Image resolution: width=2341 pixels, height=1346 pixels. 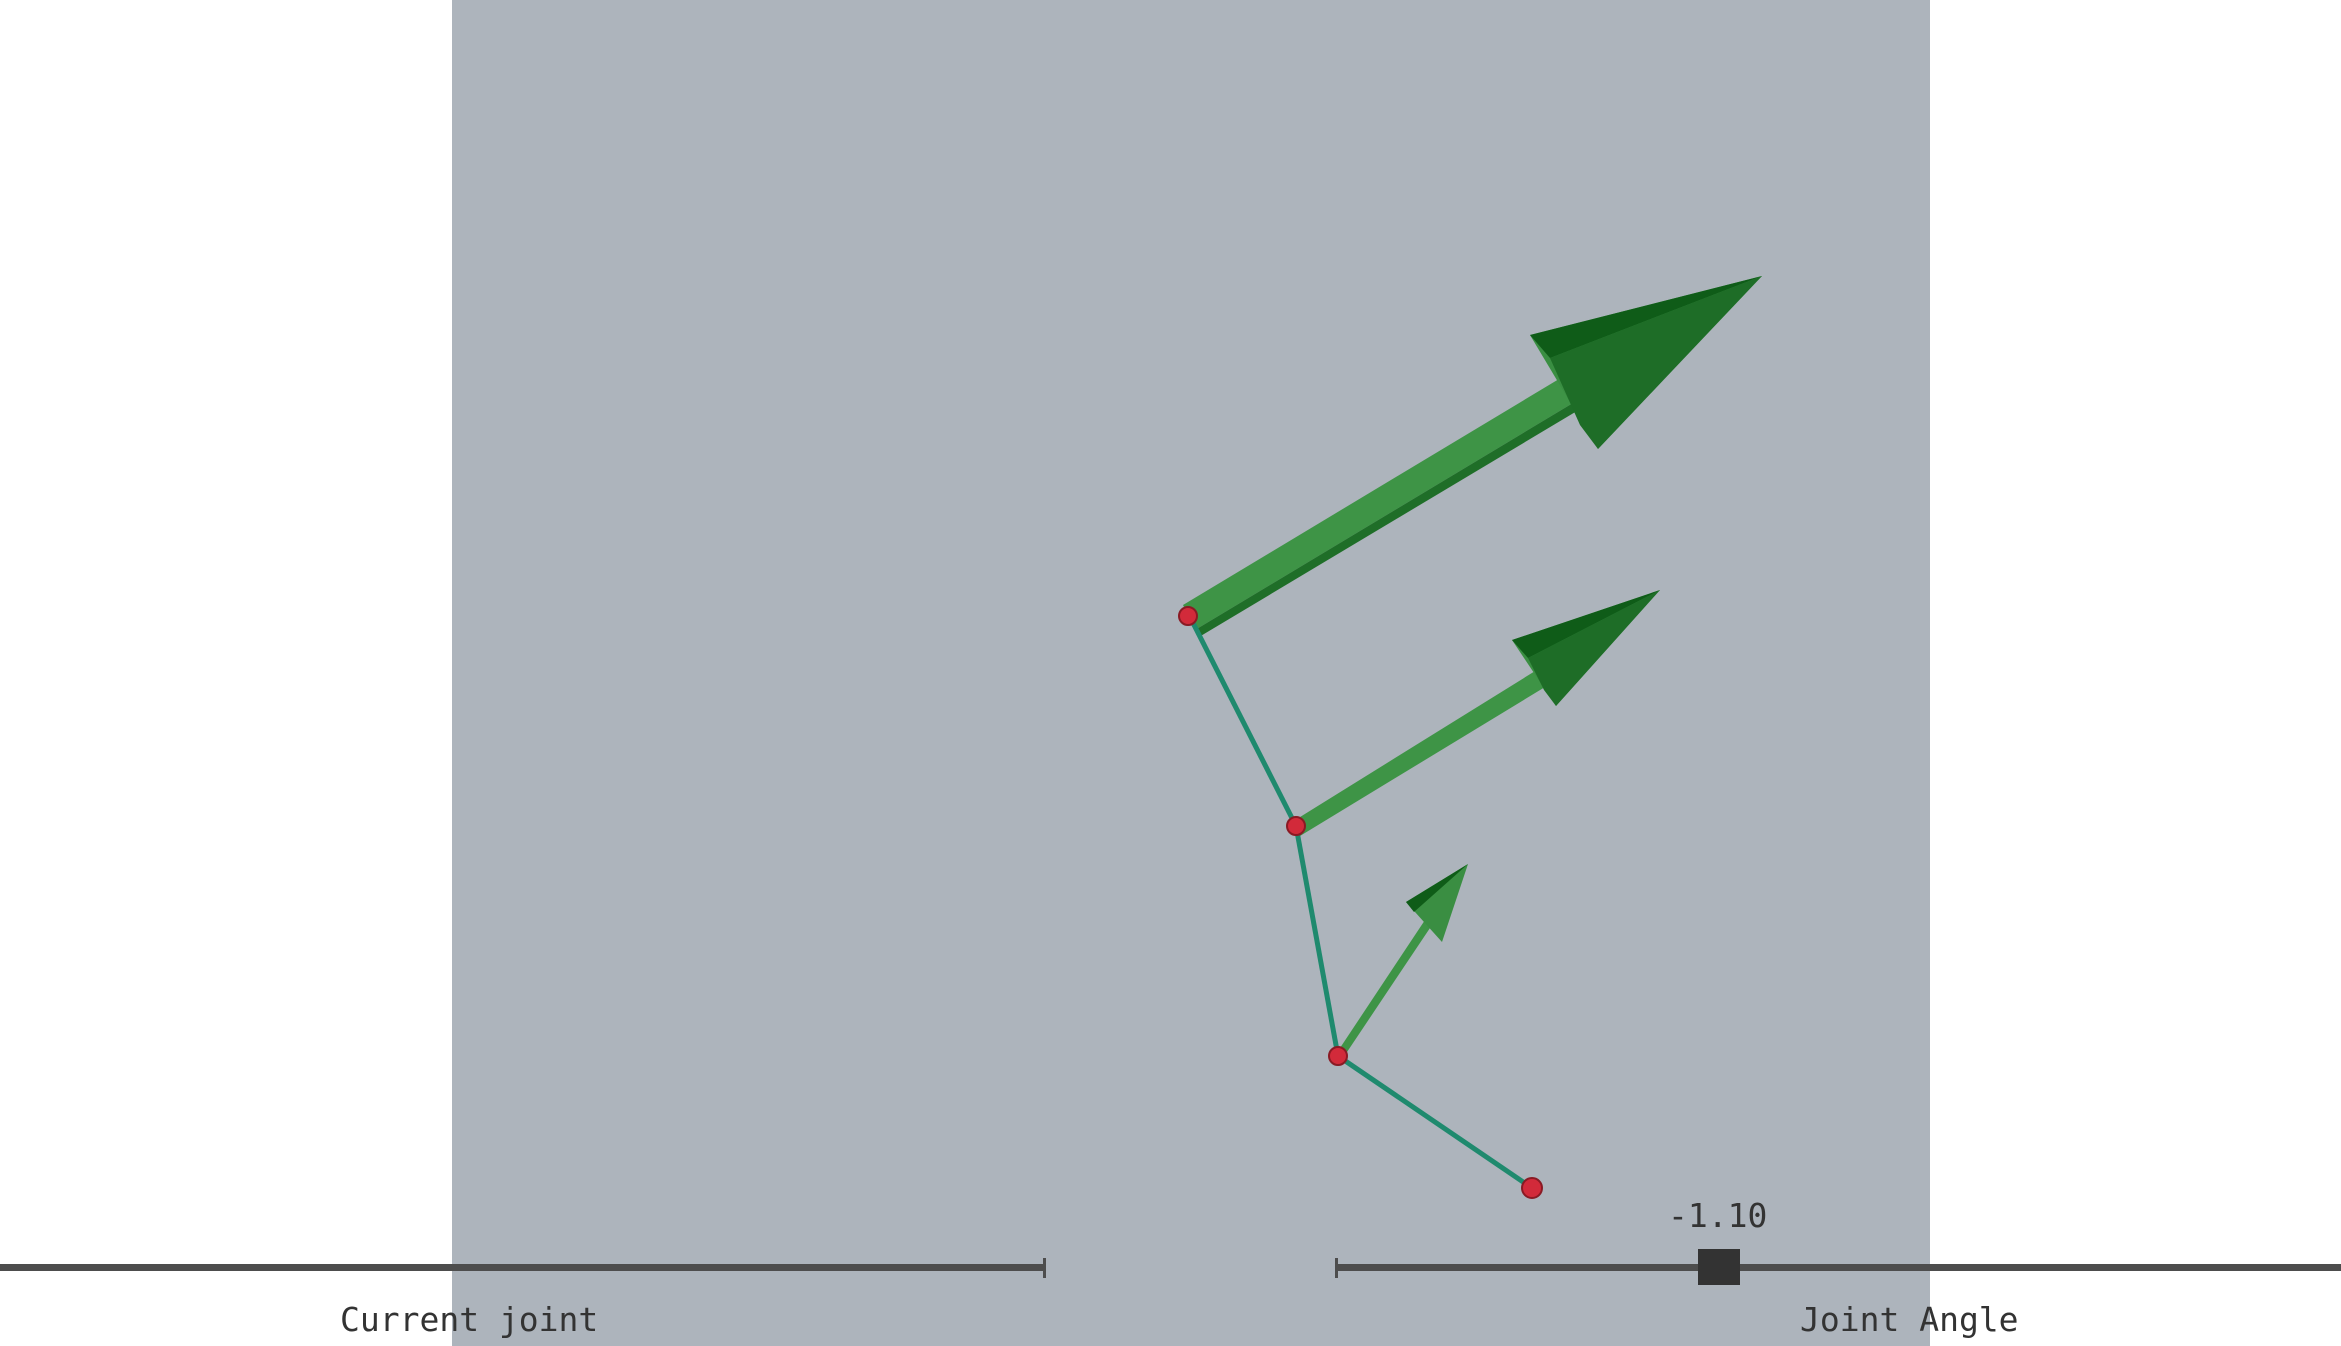 I want to click on force-arrow-large, so click(x=1472, y=456).